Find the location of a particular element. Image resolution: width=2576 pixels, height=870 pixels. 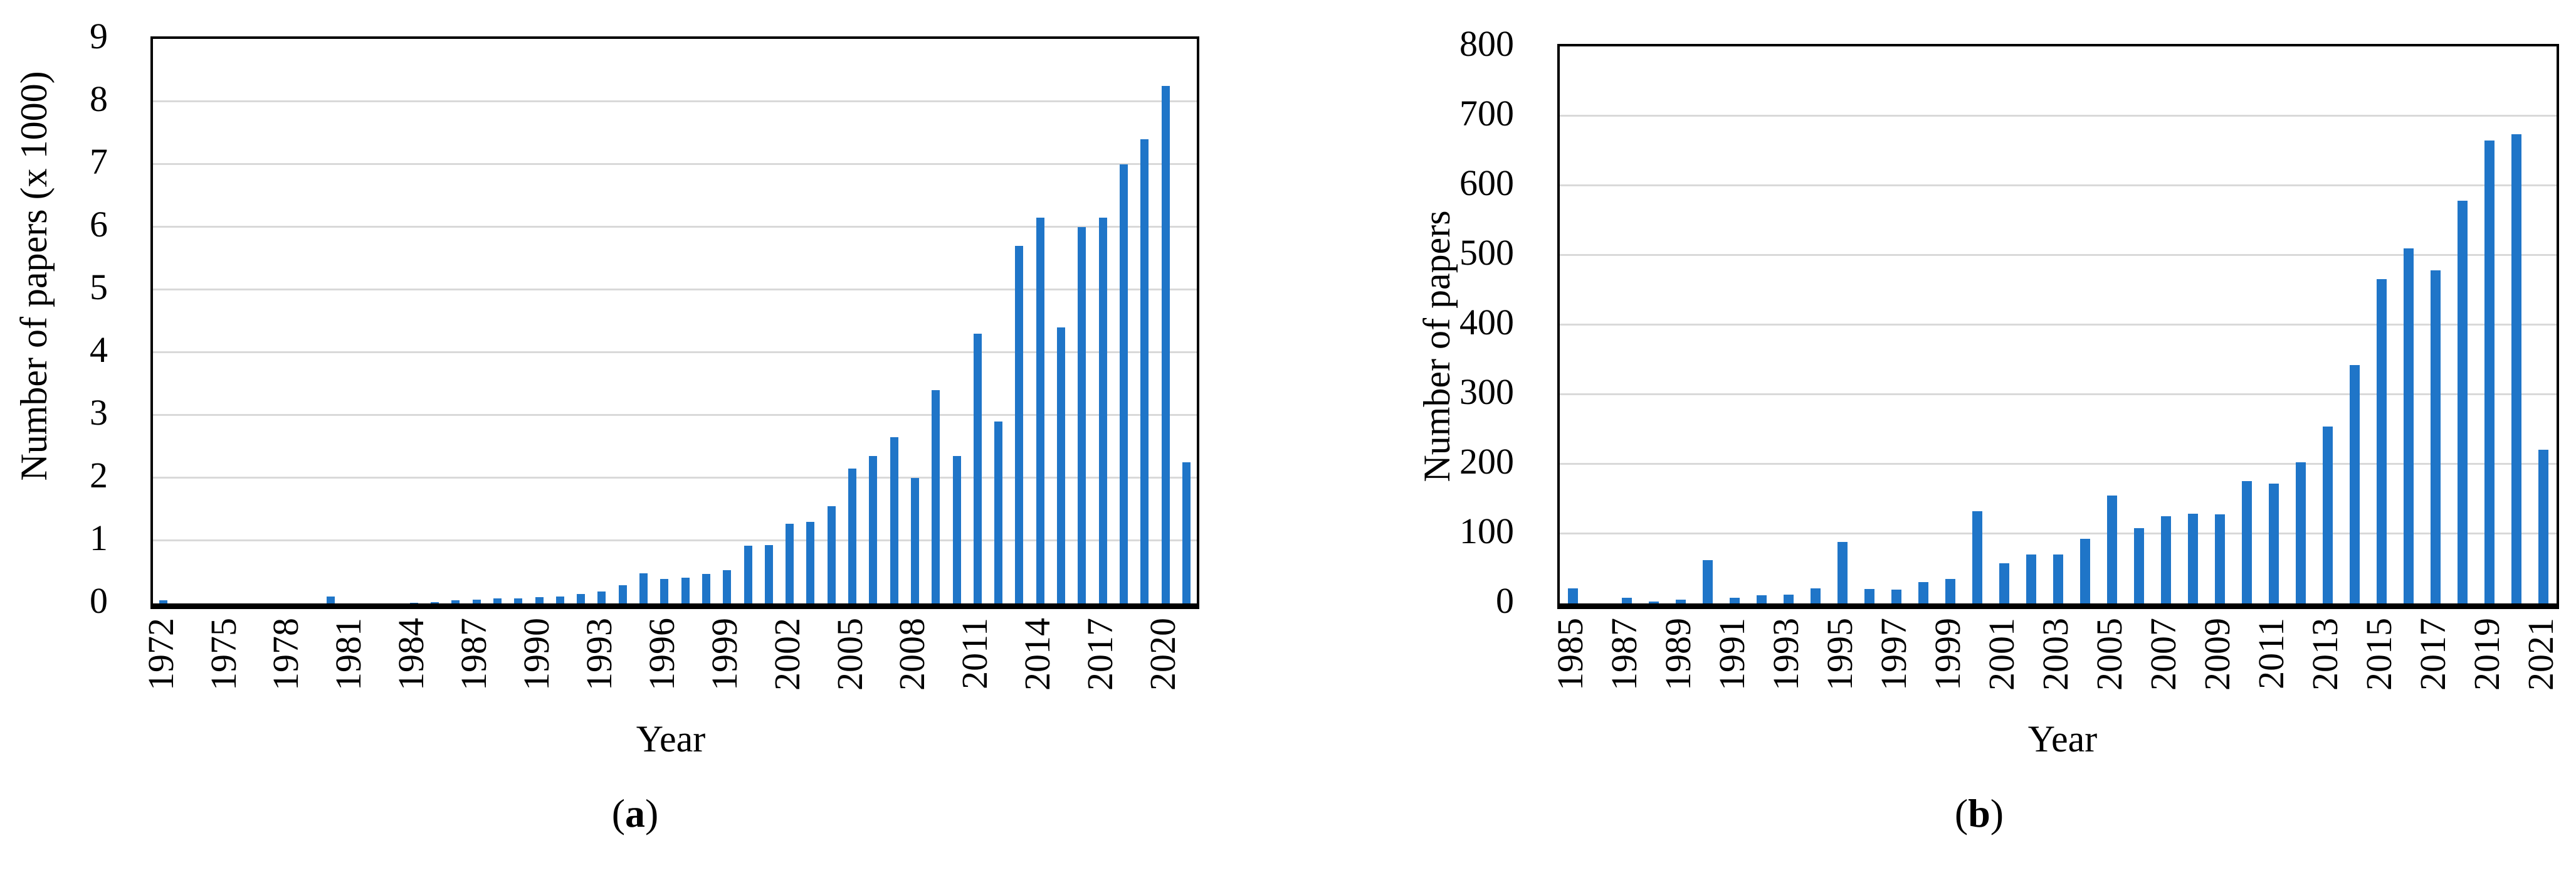

y-tick-label-a-3: 3 is located at coordinates (99, 412).